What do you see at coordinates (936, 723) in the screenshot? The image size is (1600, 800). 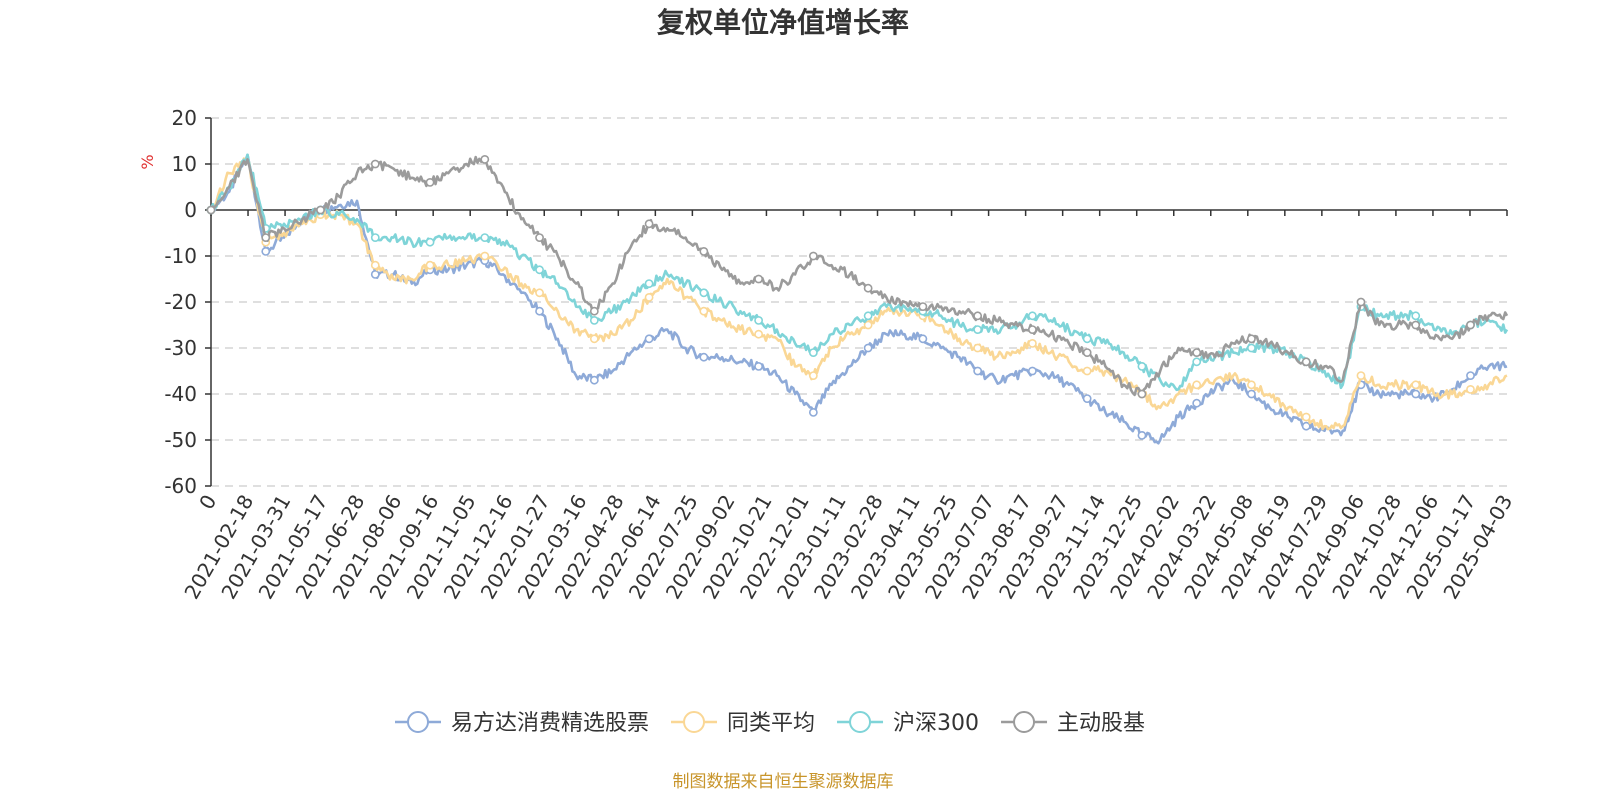 I see `legend-label: 沪深300` at bounding box center [936, 723].